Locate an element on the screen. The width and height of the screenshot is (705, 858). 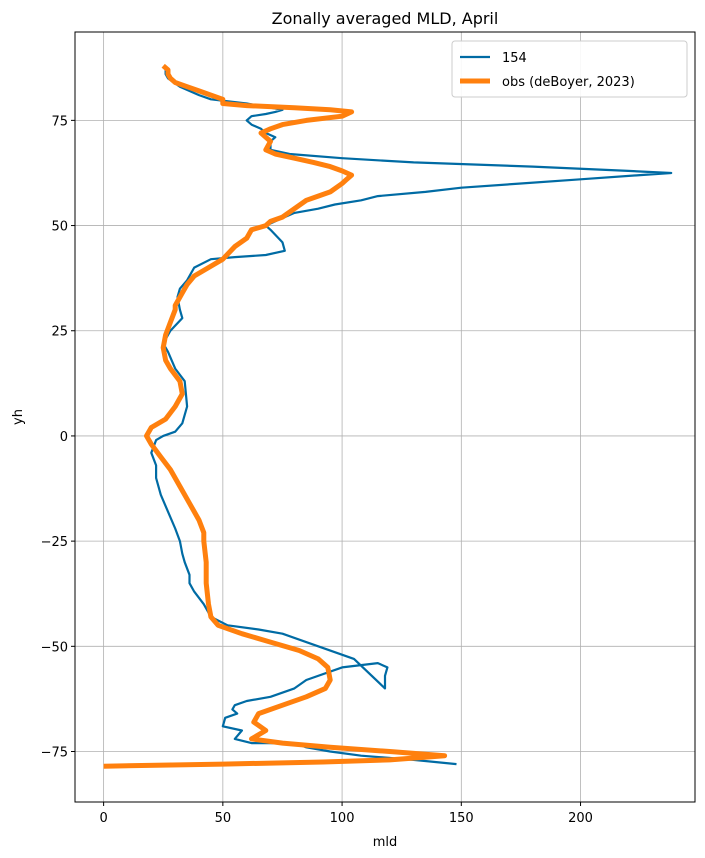
y-tick-label: 50 is located at coordinates (59, 227).